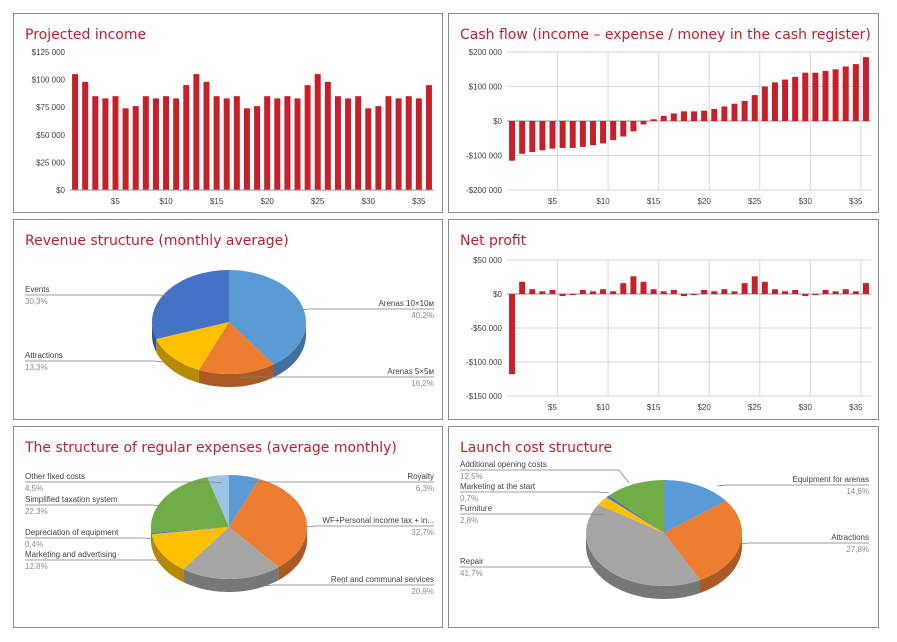 This screenshot has width=897, height=642. Describe the element at coordinates (425, 488) in the screenshot. I see `slice-percent: 6,3%` at that location.